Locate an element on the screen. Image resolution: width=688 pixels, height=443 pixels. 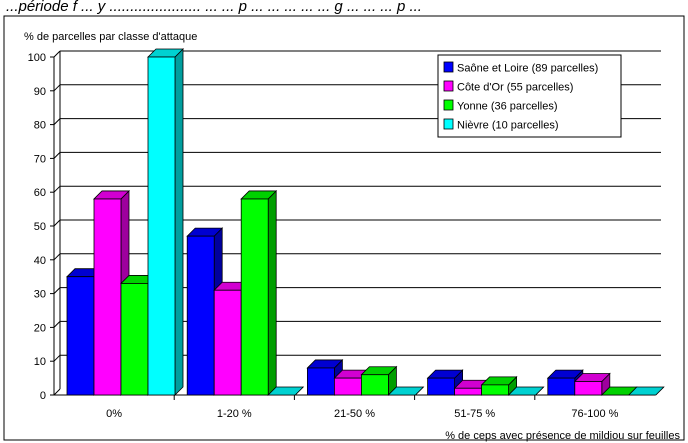
y-tick-label-0: 0 is located at coordinates (43, 396).